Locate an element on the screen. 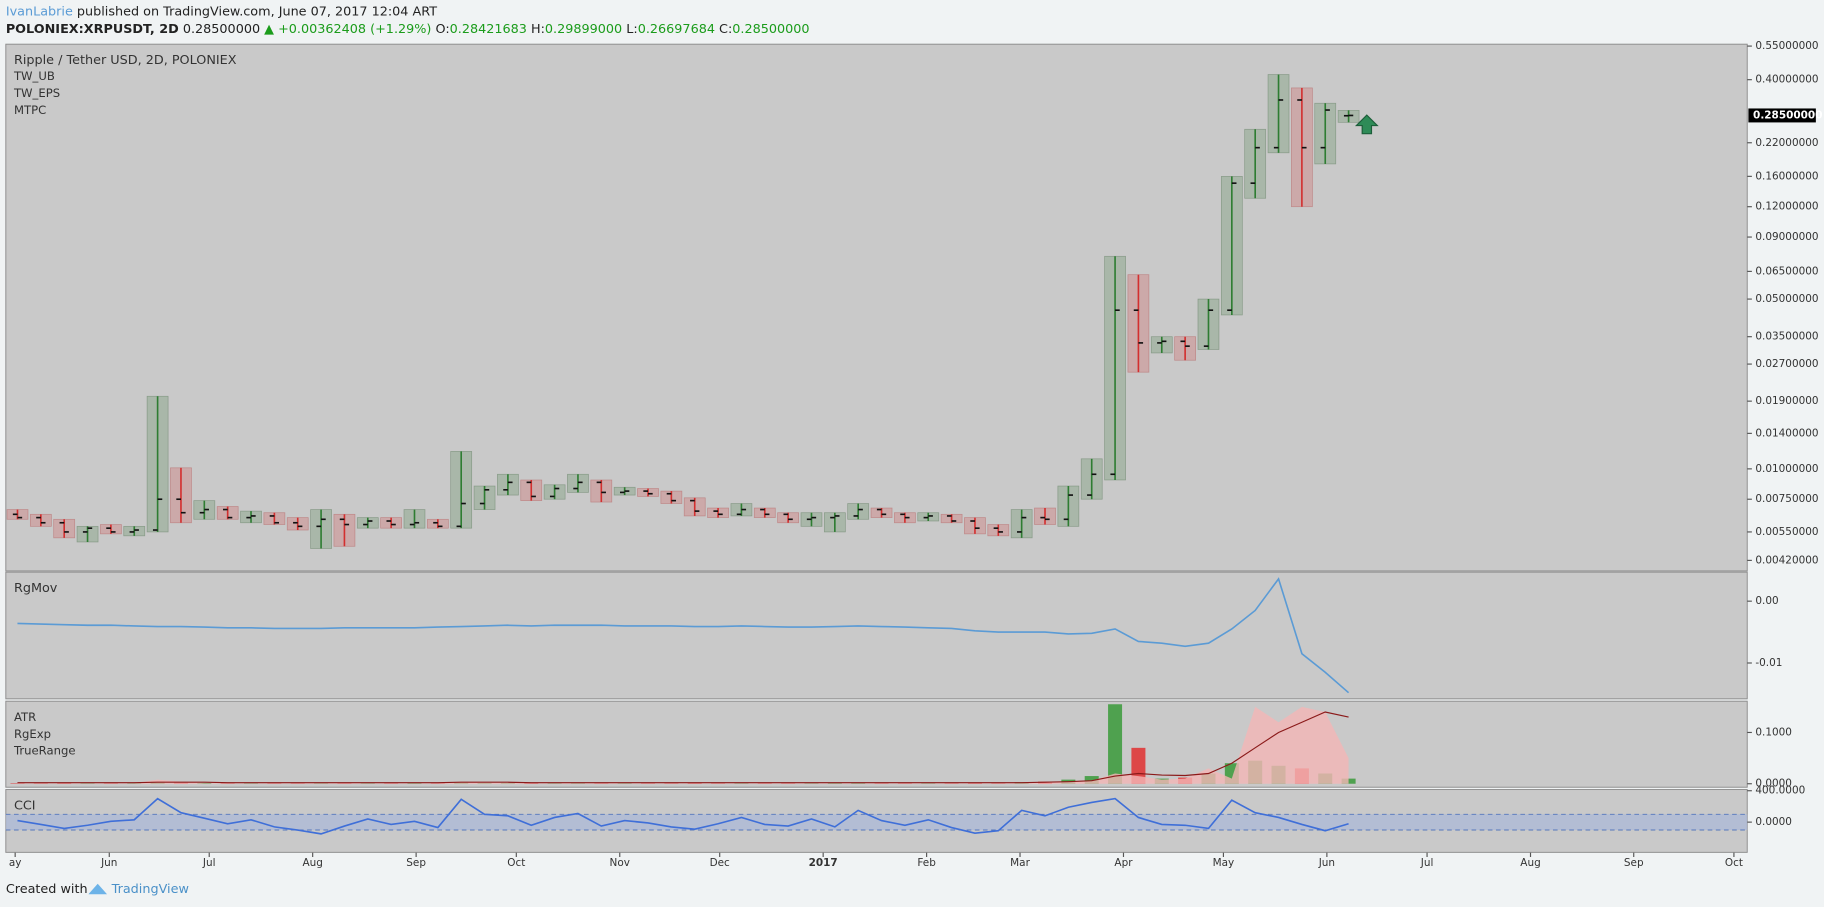 The image size is (1824, 907). panel-title: RgMov is located at coordinates (36, 588).